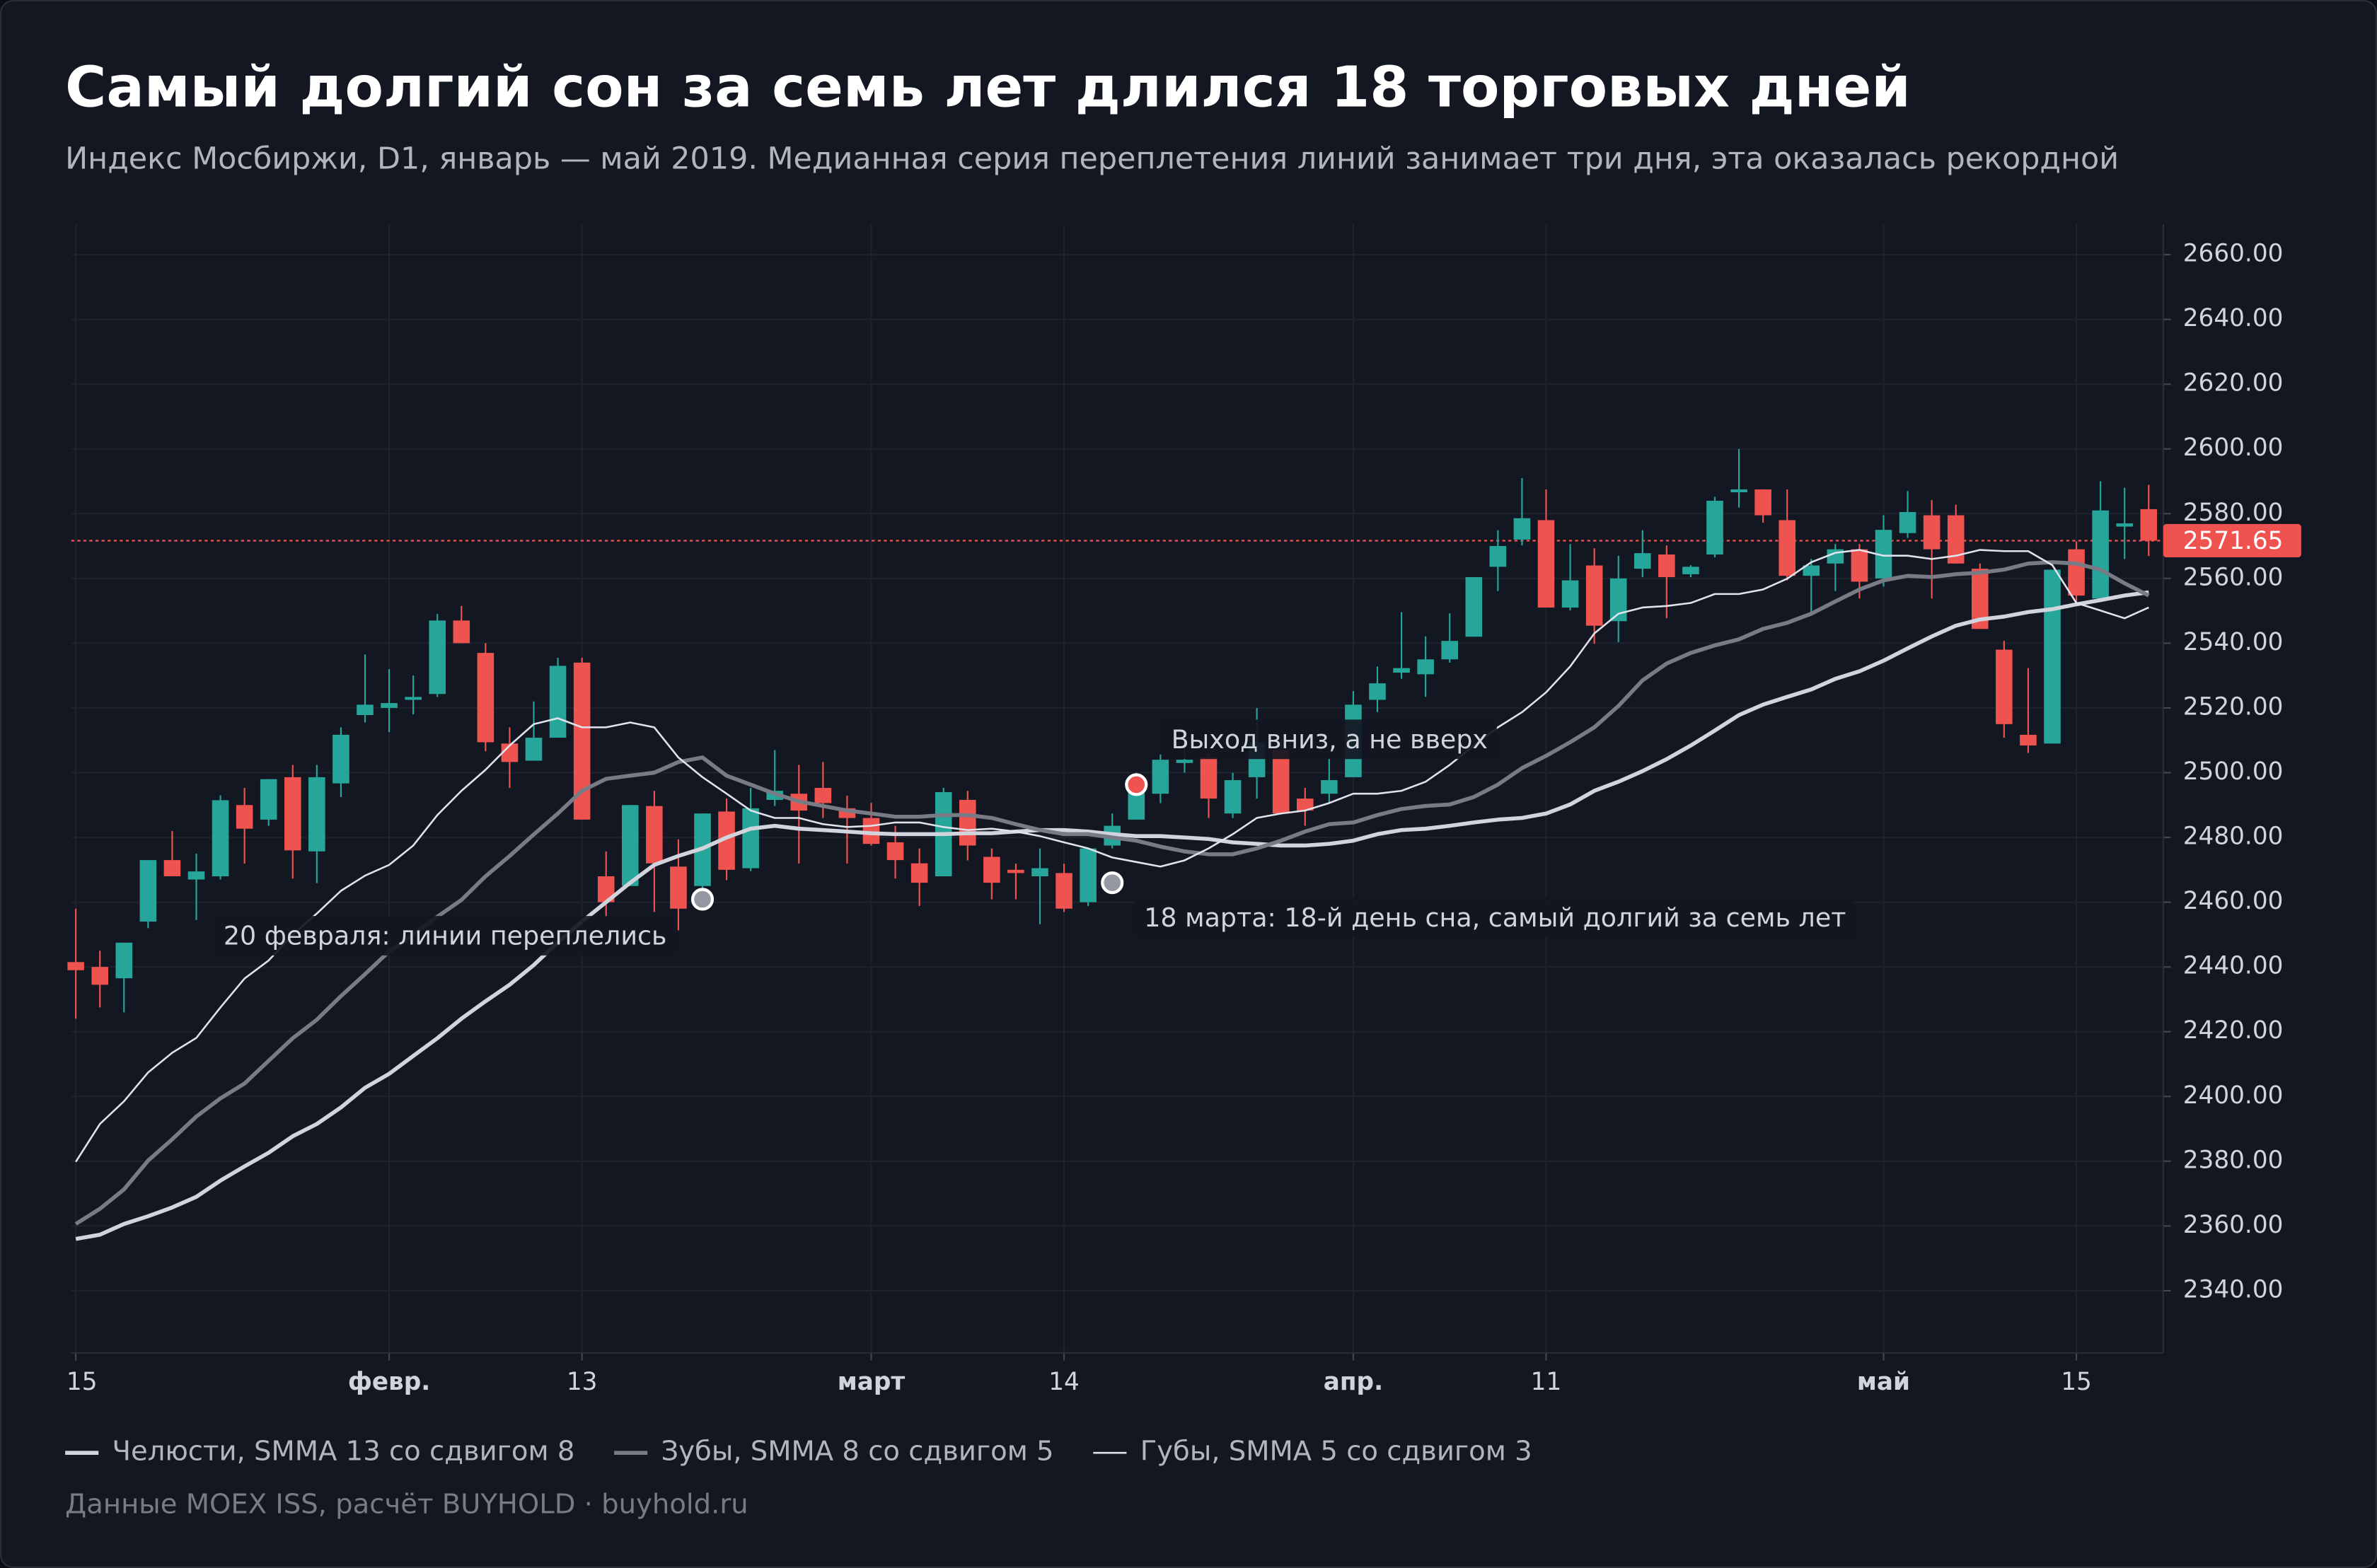  Describe the element at coordinates (872, 1382) in the screenshot. I see `x-tick-label: март` at that location.